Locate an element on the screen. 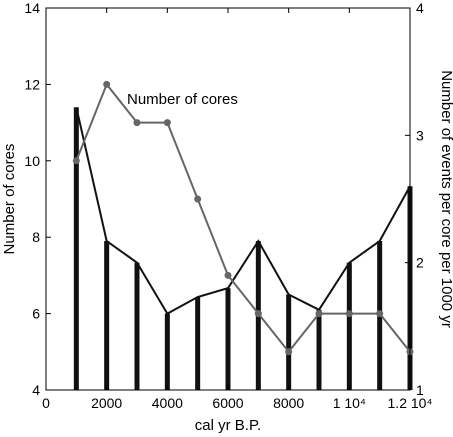 This screenshot has height=437, width=453. y-right-tick-label: 2 is located at coordinates (420, 263).